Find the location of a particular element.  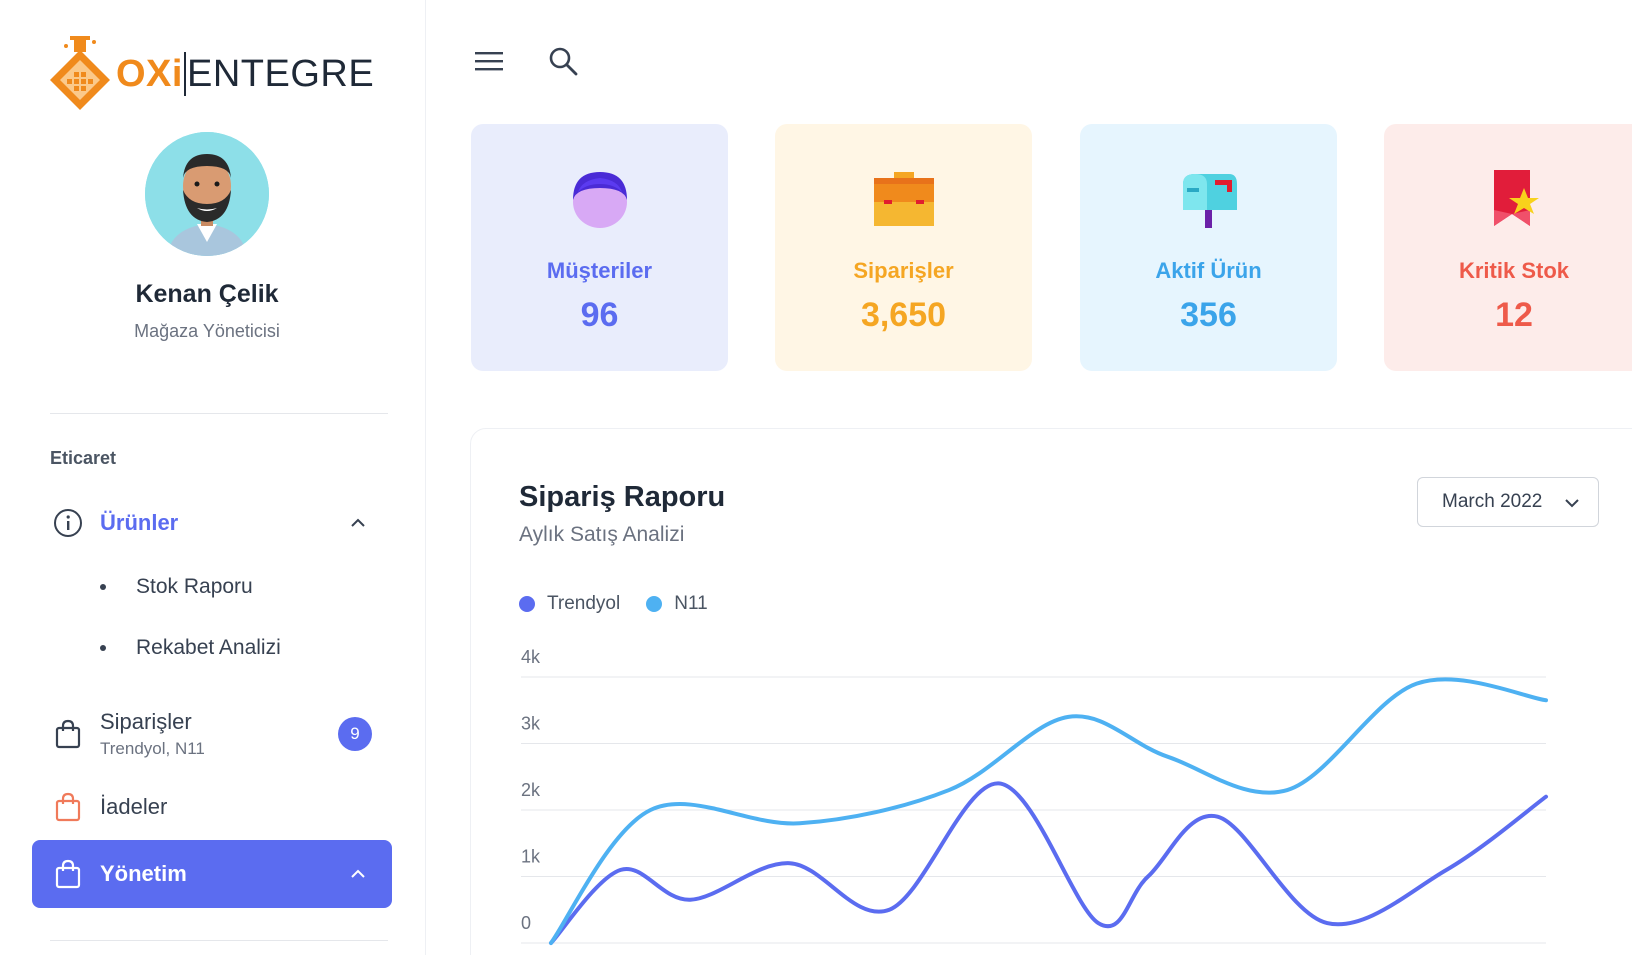

subitem-label: Stok Raporu is located at coordinates (194, 586).